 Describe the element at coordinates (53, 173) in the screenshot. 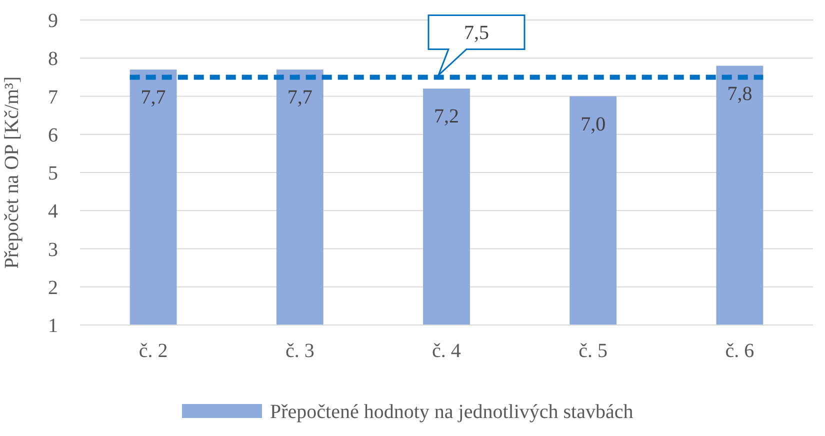

I see `y-tick-label: 5` at that location.